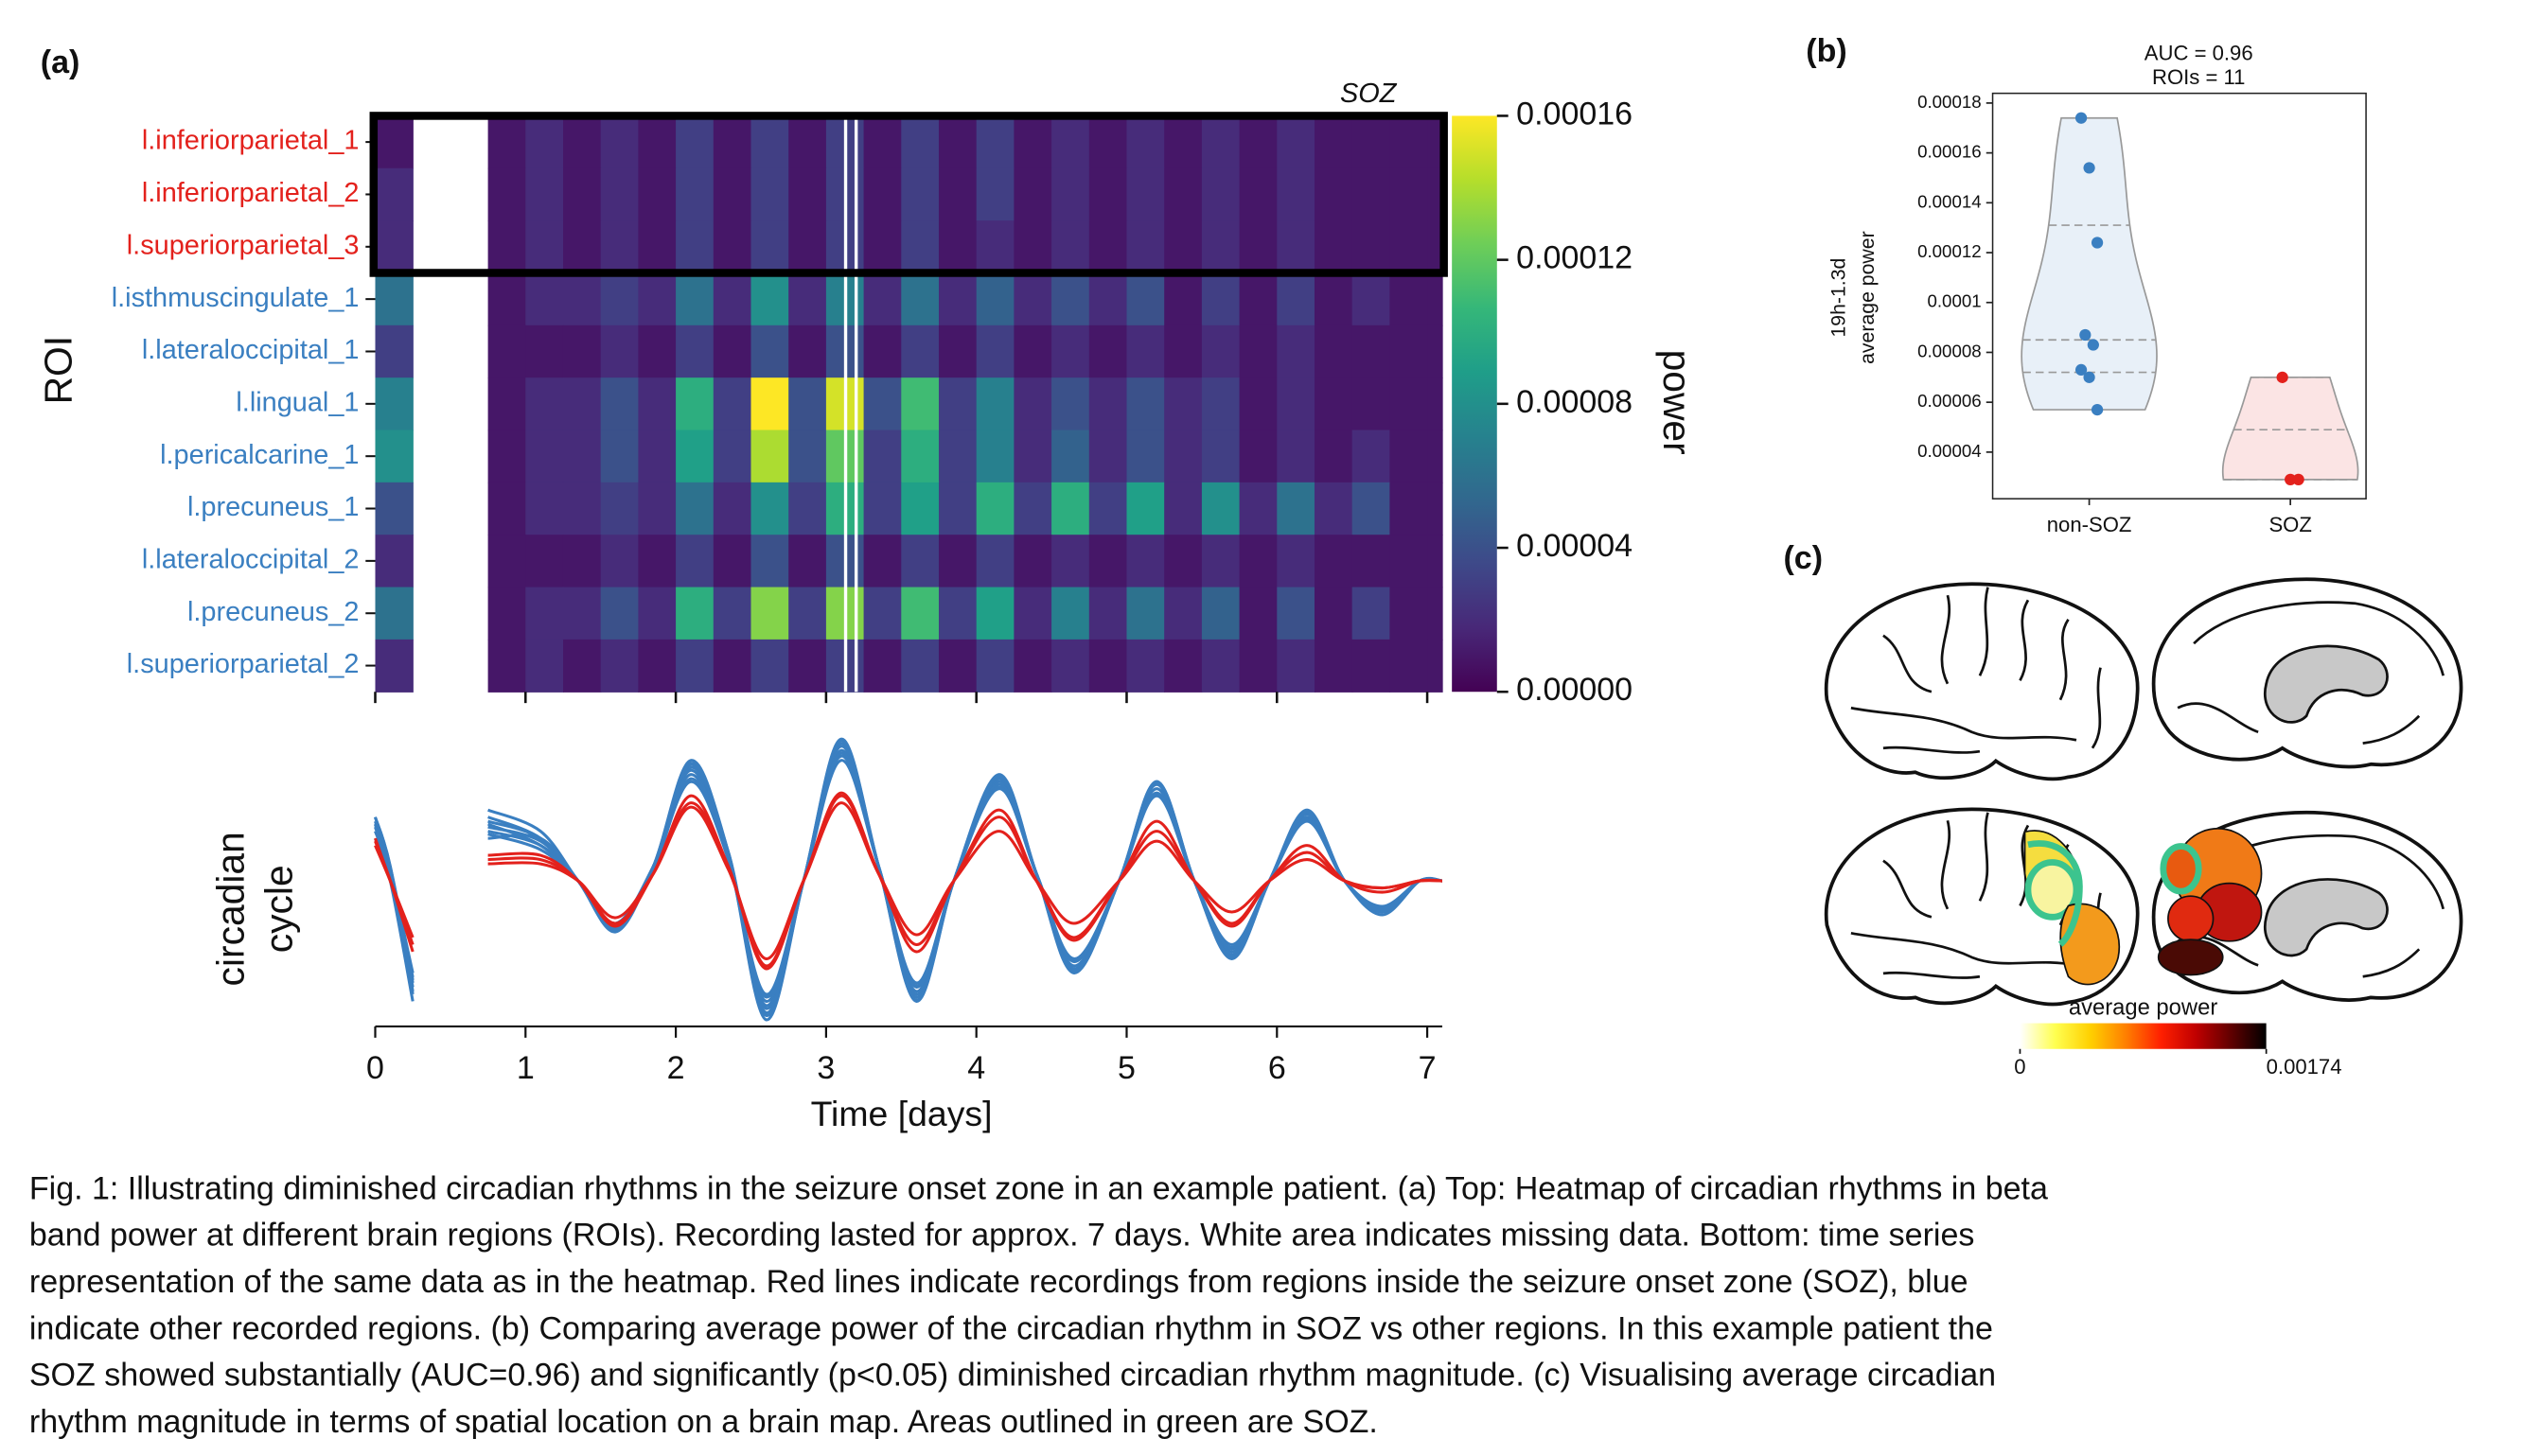 The image size is (2524, 1456). I want to click on y-tick-label: 0.00008, so click(1949, 350).